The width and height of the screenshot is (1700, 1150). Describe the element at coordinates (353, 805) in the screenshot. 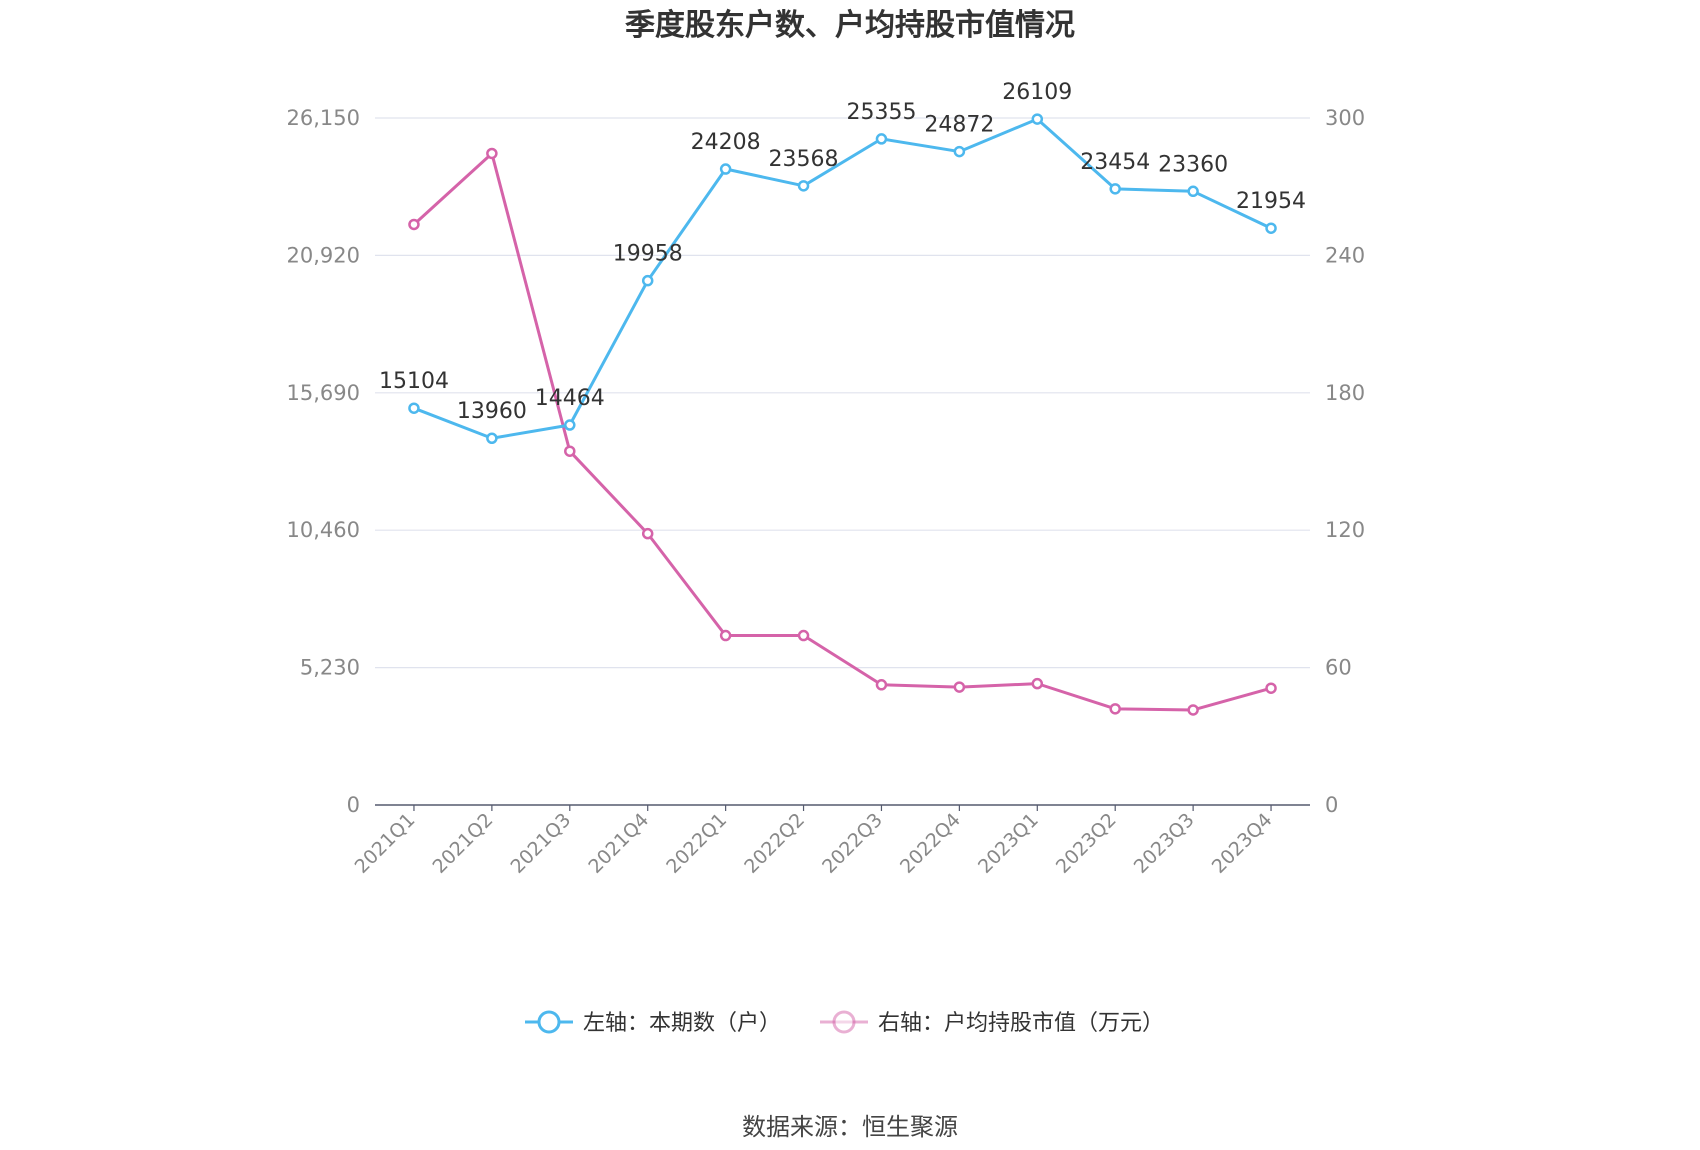

I see `left-tick-label: 0` at that location.